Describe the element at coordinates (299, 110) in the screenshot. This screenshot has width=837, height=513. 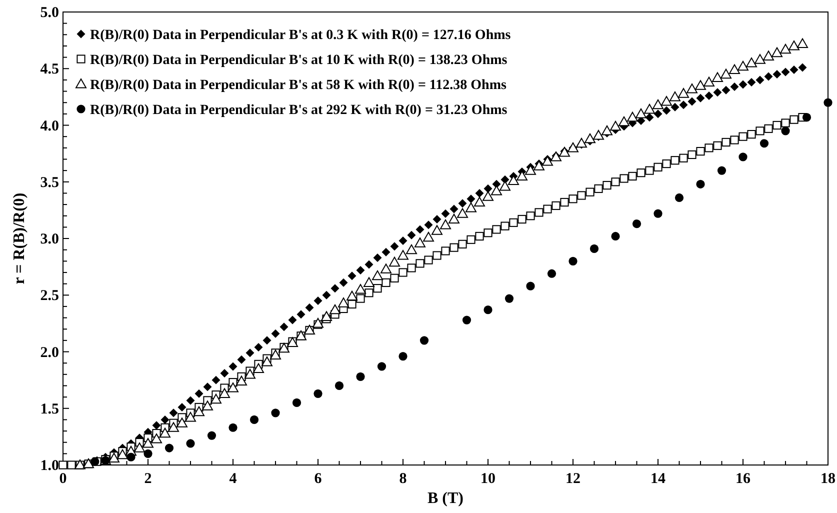
I see `legend-label: R(B)/R(0) Data in Perpendicular B's at 292 K with R(0) = 31.23 Ohms` at that location.